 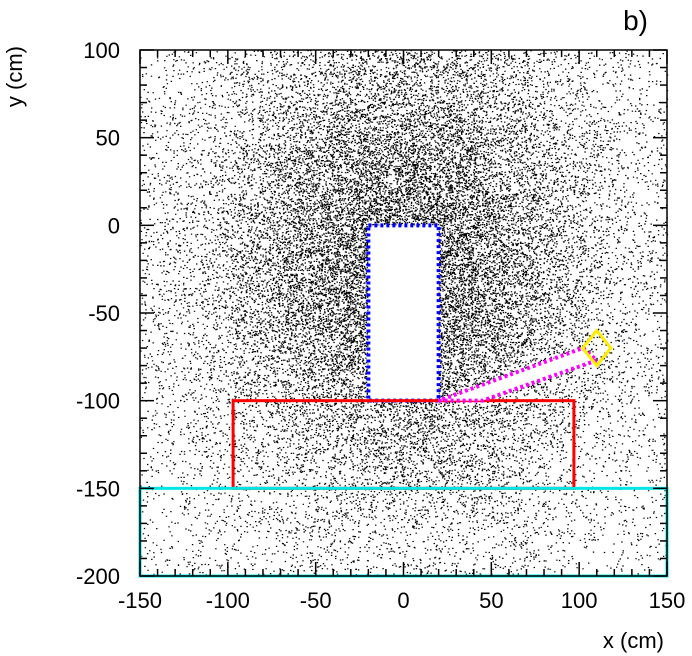 I want to click on x-tick-label: 50, so click(x=491, y=600).